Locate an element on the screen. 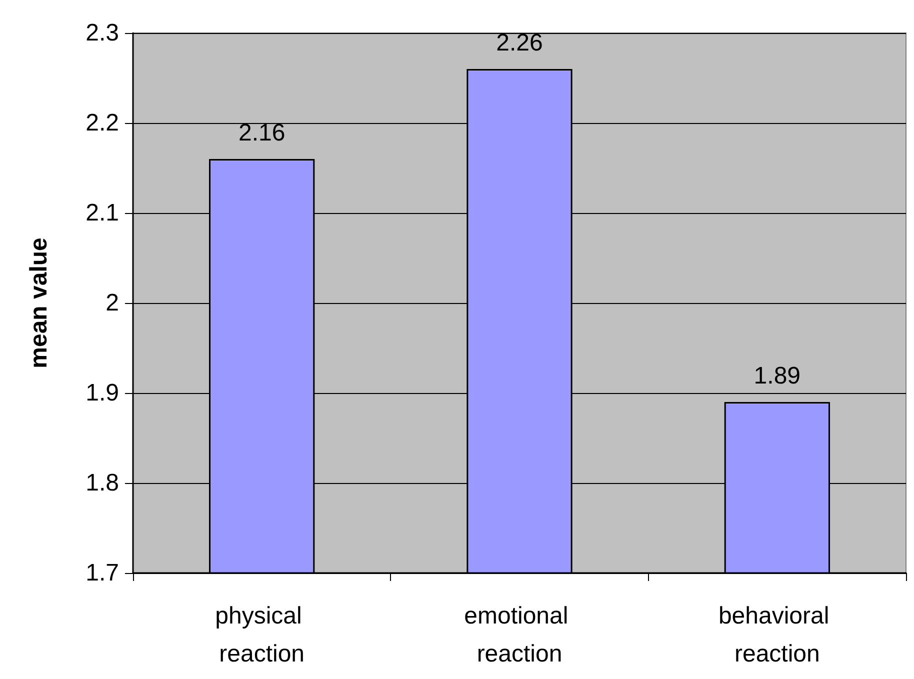 Image resolution: width=914 pixels, height=679 pixels. x-tick-label: emotional reaction is located at coordinates (519, 635).